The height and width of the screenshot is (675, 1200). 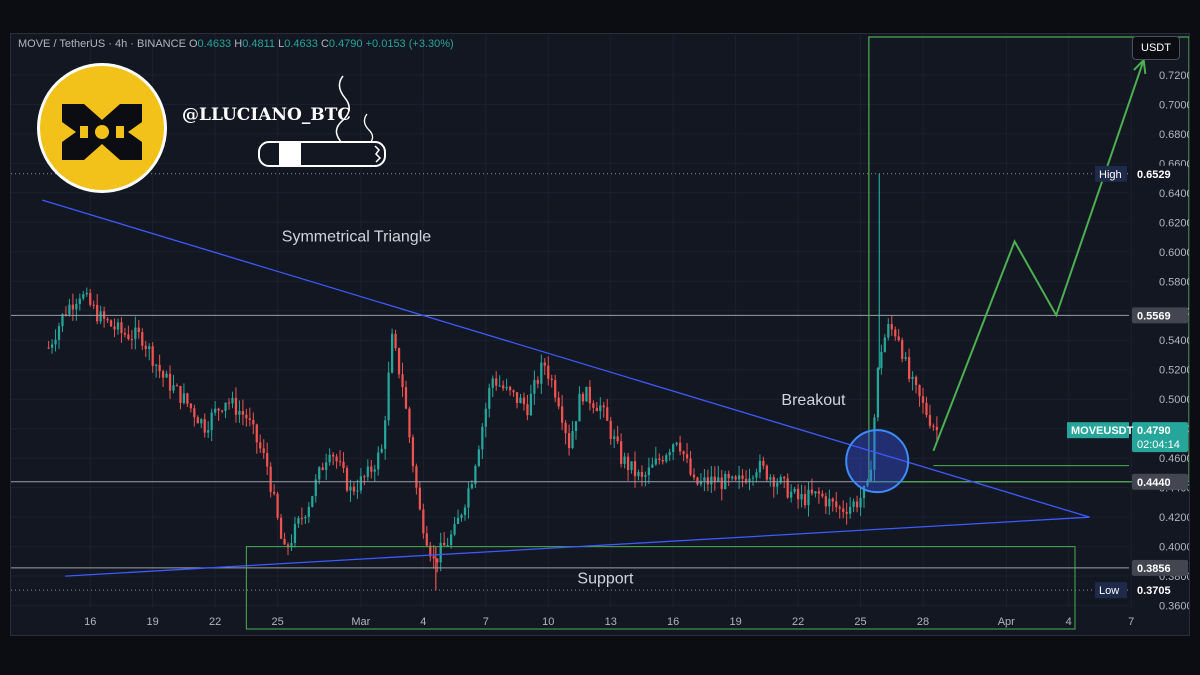 What do you see at coordinates (102, 44) in the screenshot?
I see `symbol-title: MOVE / TetherUS · 4h · BINANCE` at bounding box center [102, 44].